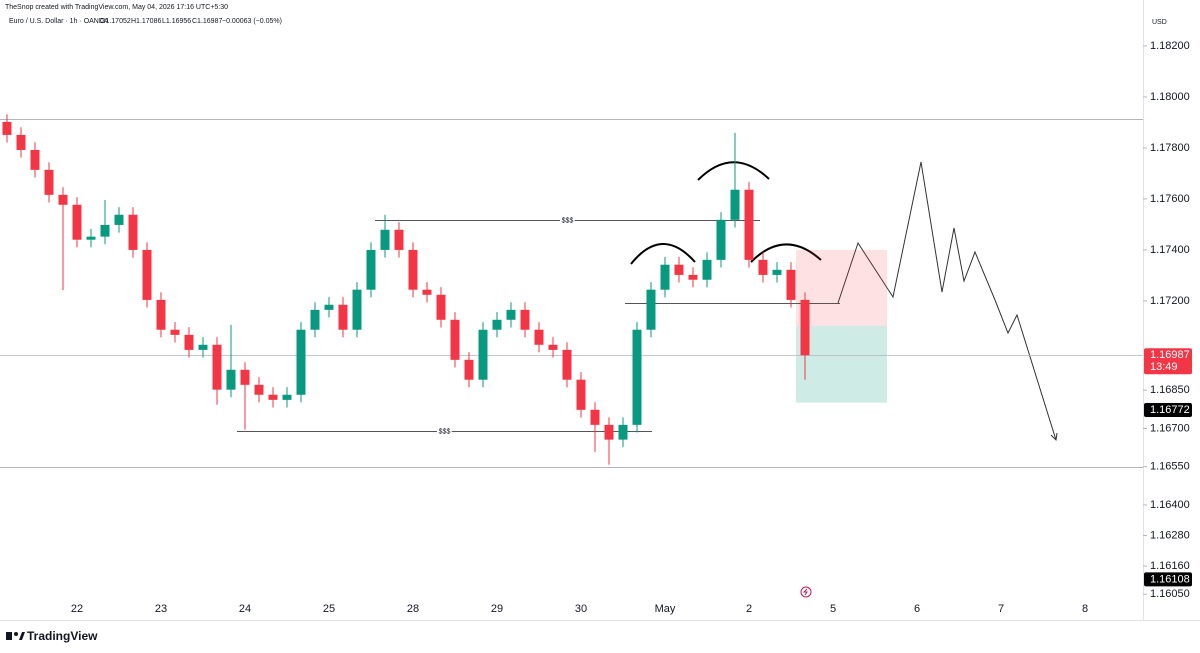 This screenshot has width=1200, height=653. Describe the element at coordinates (841, 364) in the screenshot. I see `target-zone` at that location.